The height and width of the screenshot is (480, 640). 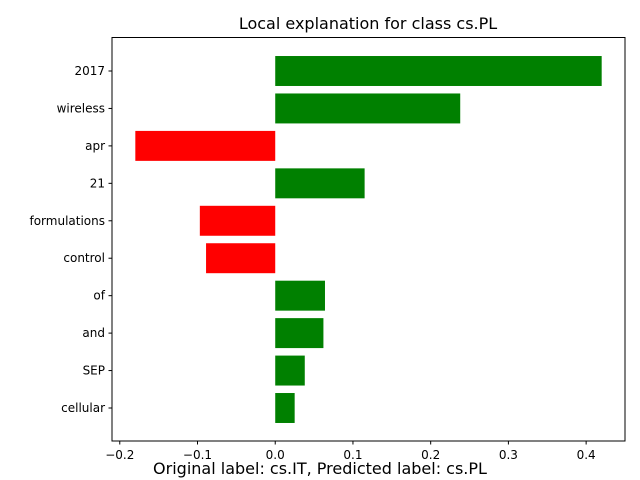 What do you see at coordinates (352, 455) in the screenshot?
I see `x-tick-label: 0.1` at bounding box center [352, 455].